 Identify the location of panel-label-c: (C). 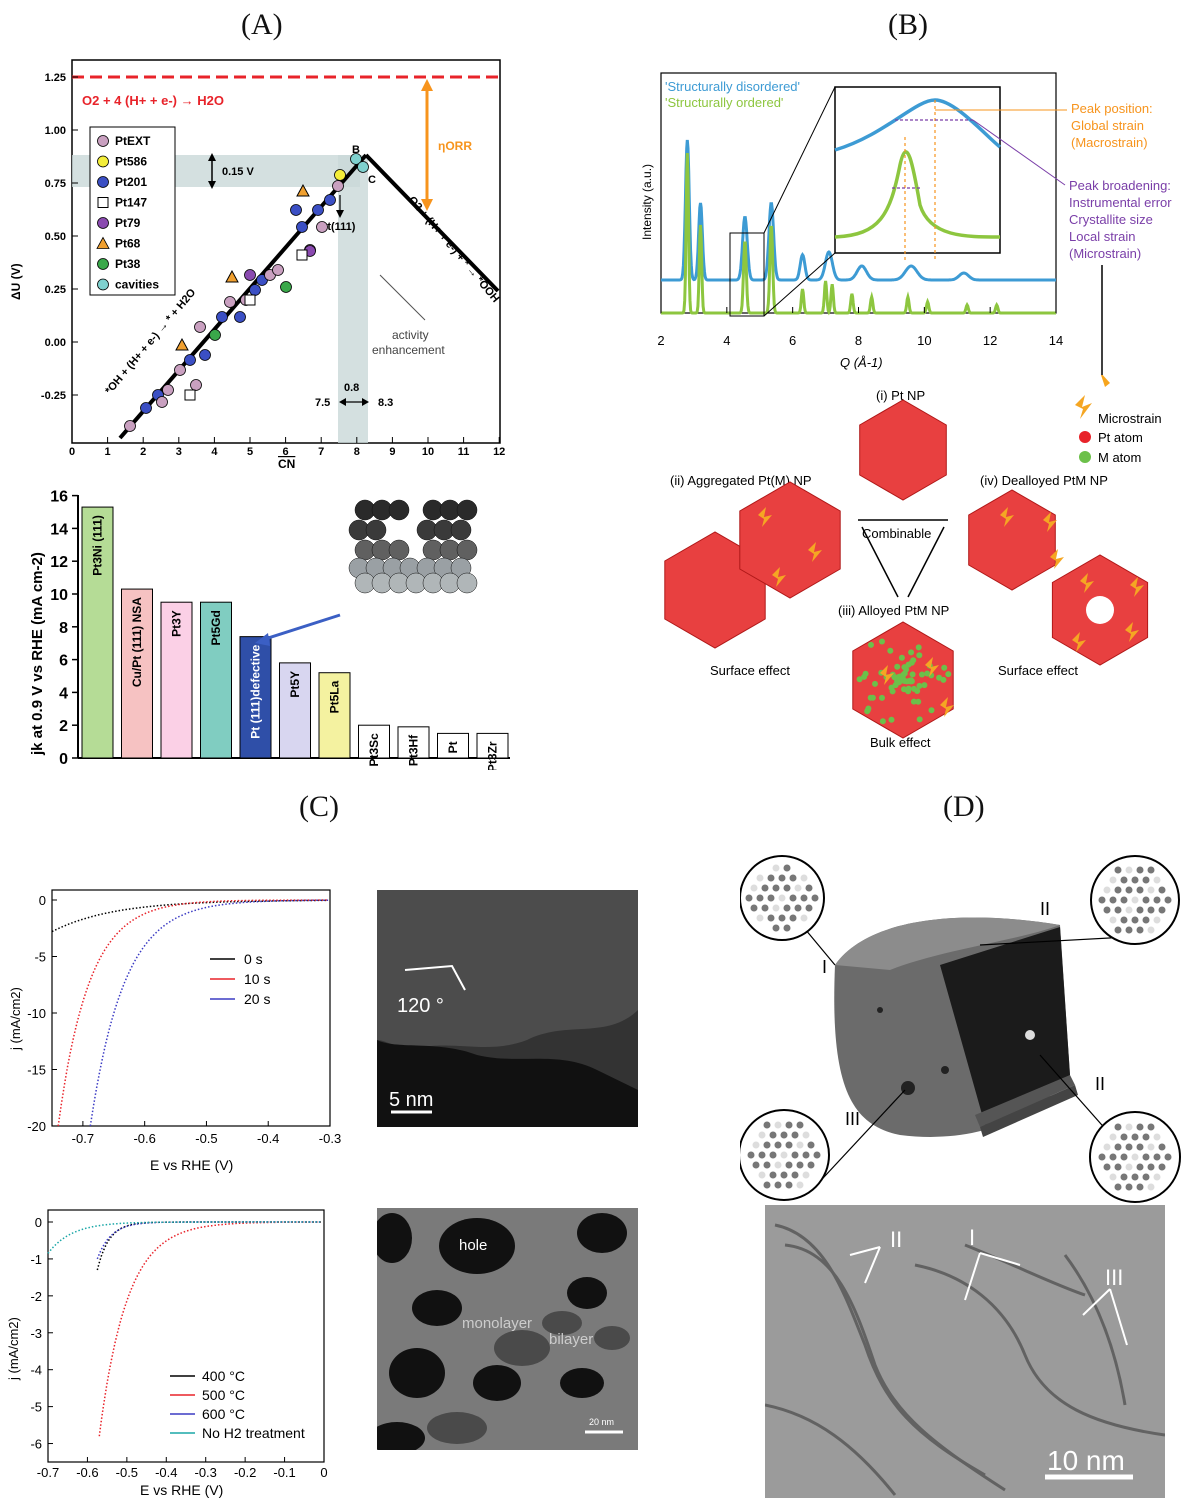
(319, 807).